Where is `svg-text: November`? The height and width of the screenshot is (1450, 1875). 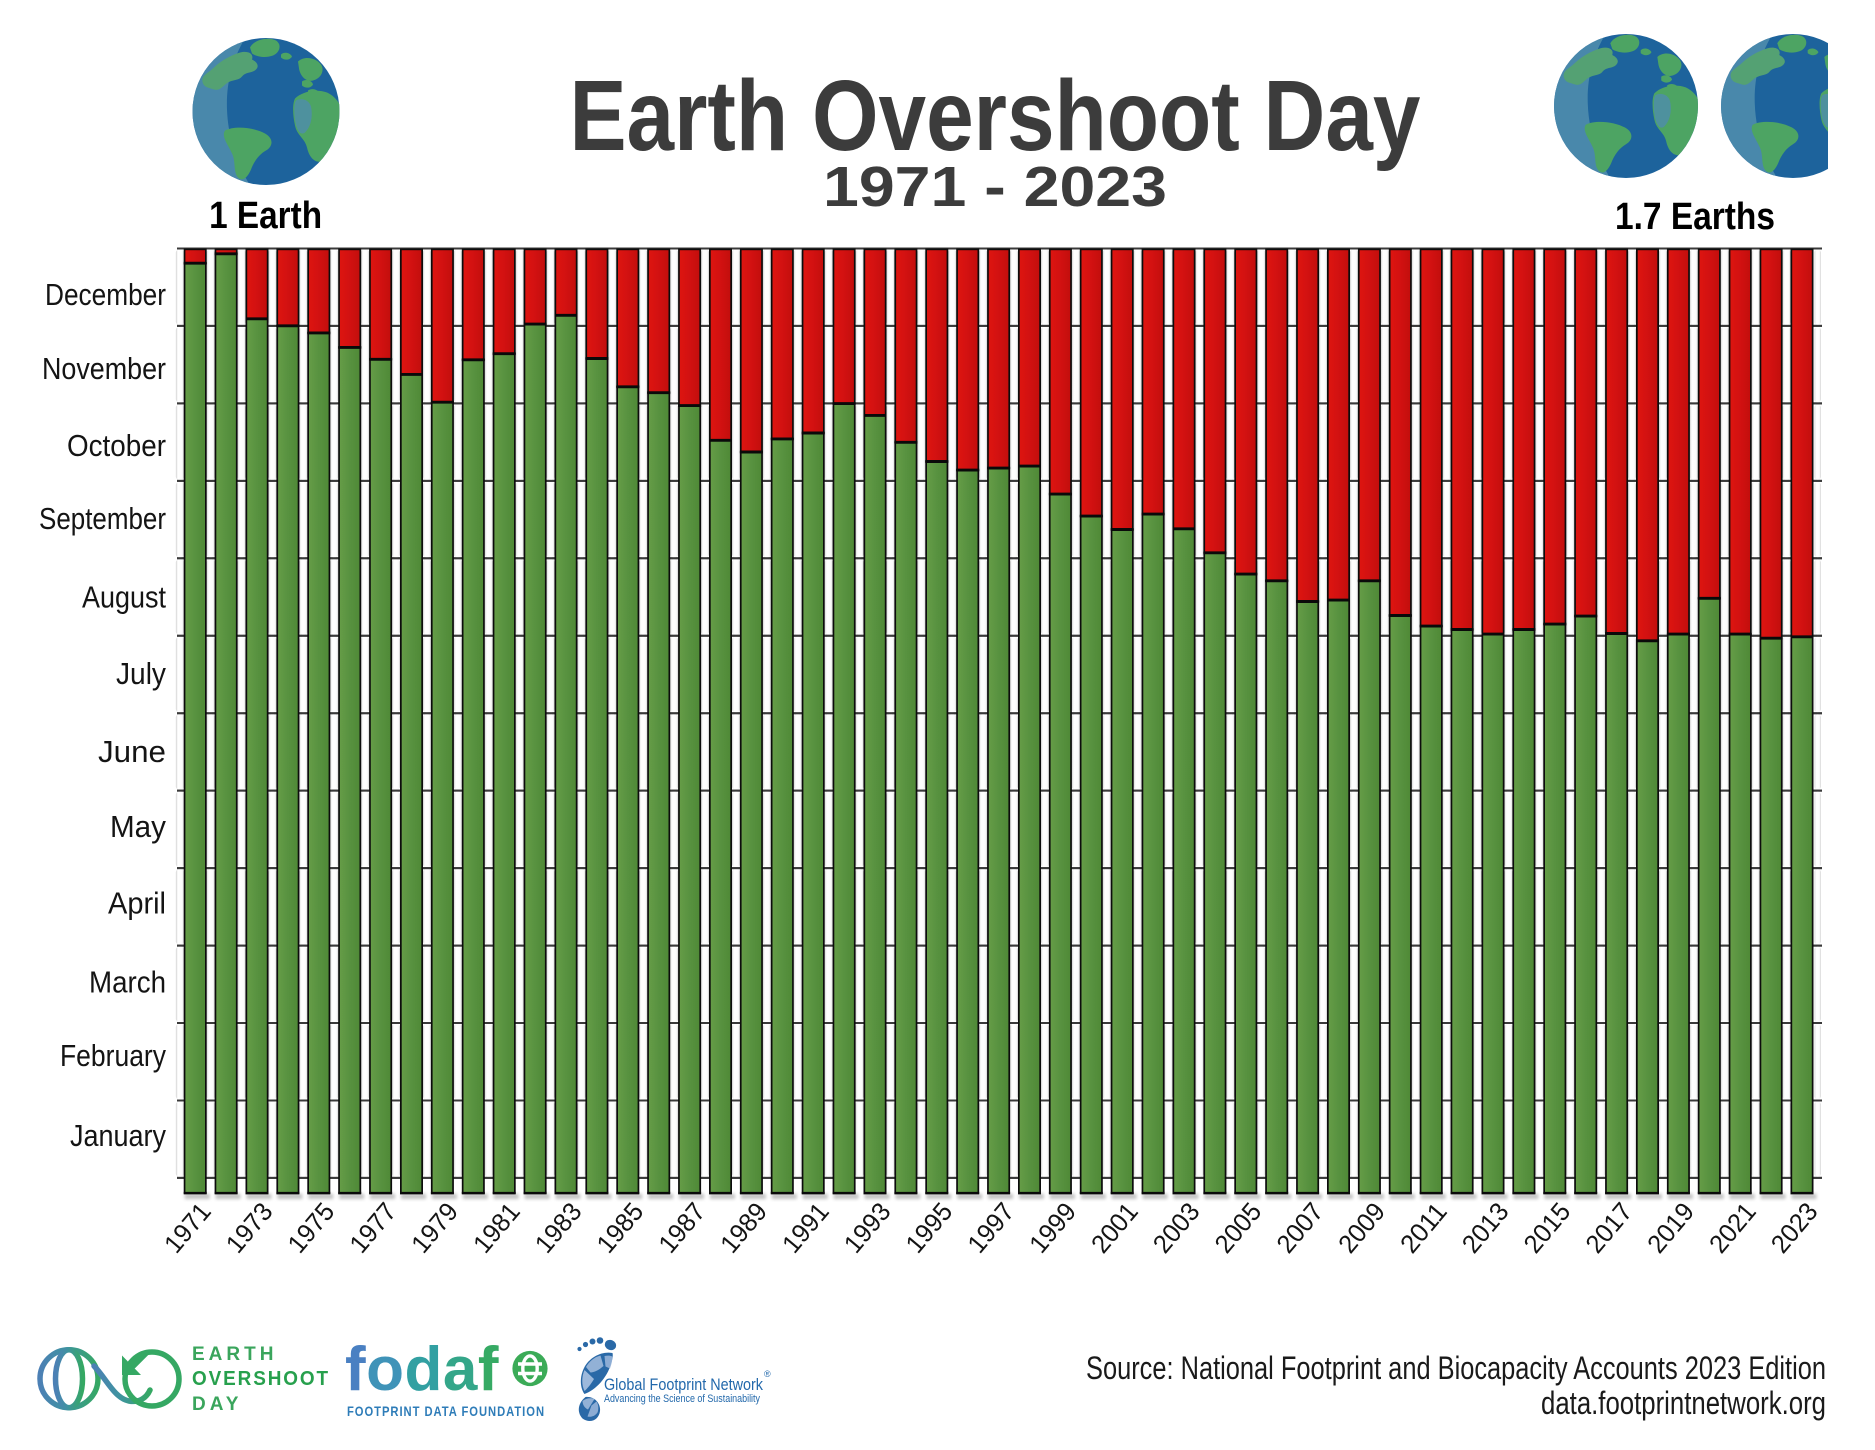
svg-text: November is located at coordinates (104, 368).